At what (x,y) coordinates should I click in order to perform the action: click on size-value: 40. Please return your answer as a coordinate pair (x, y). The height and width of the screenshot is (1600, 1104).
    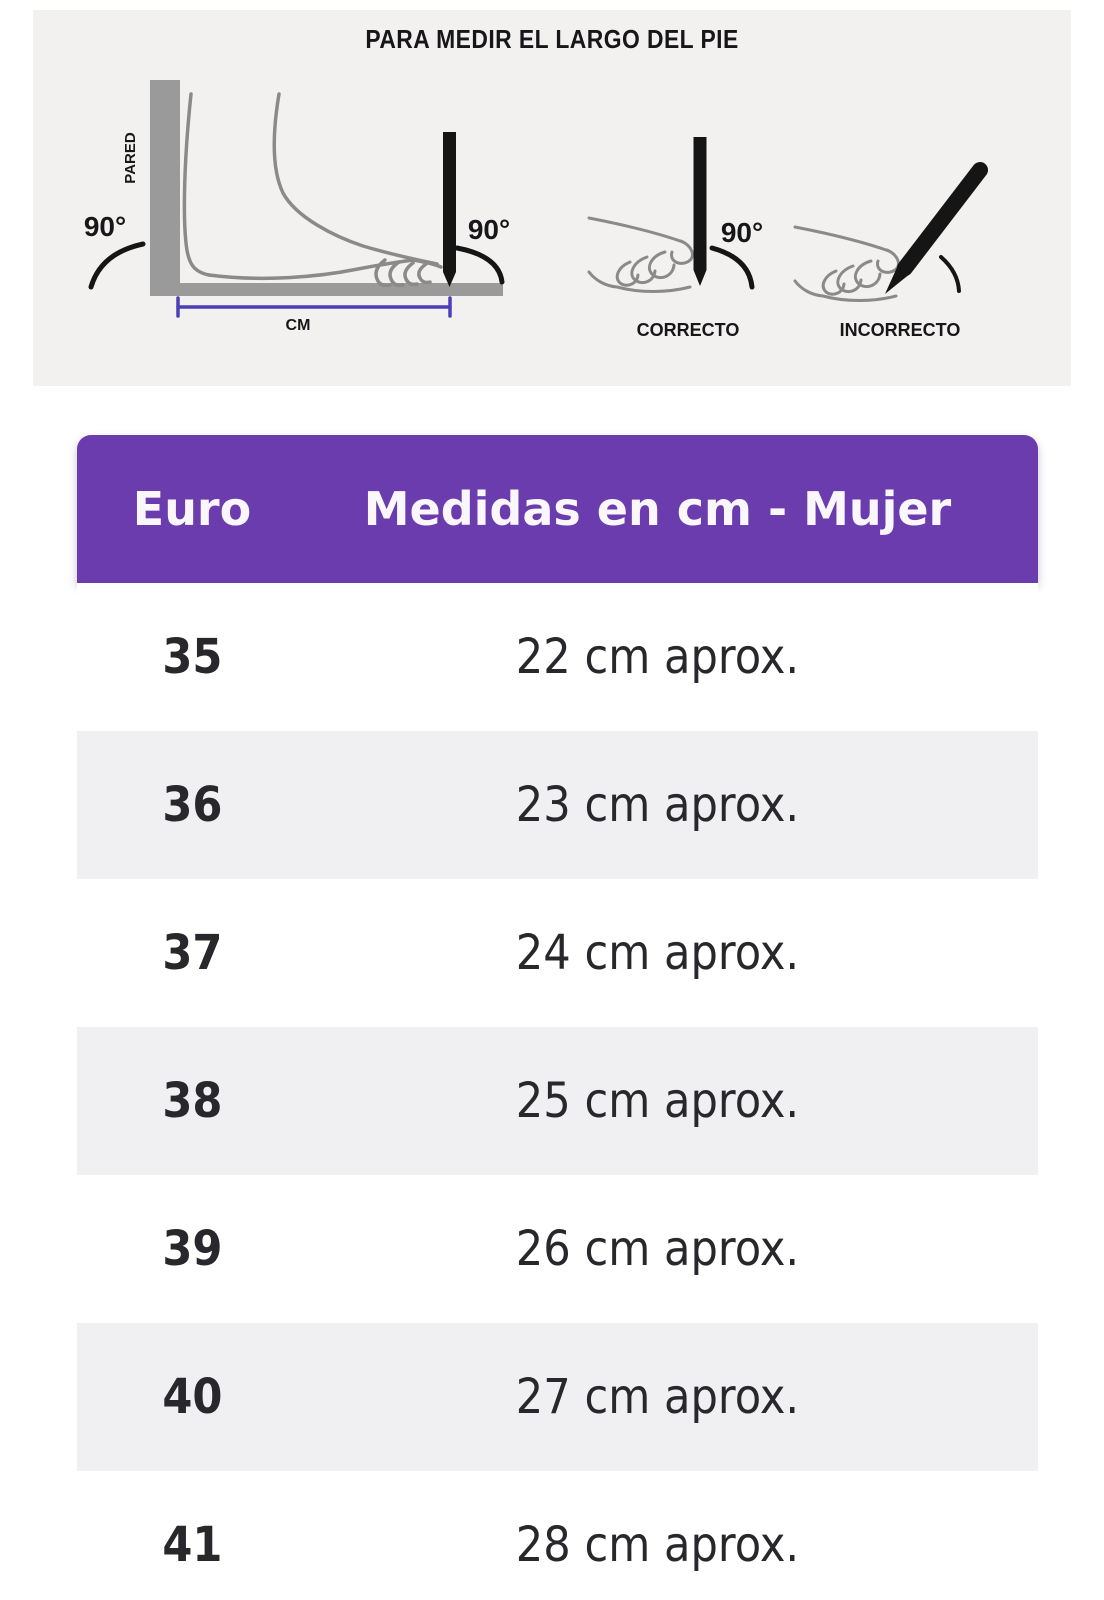
    Looking at the image, I should click on (192, 1397).